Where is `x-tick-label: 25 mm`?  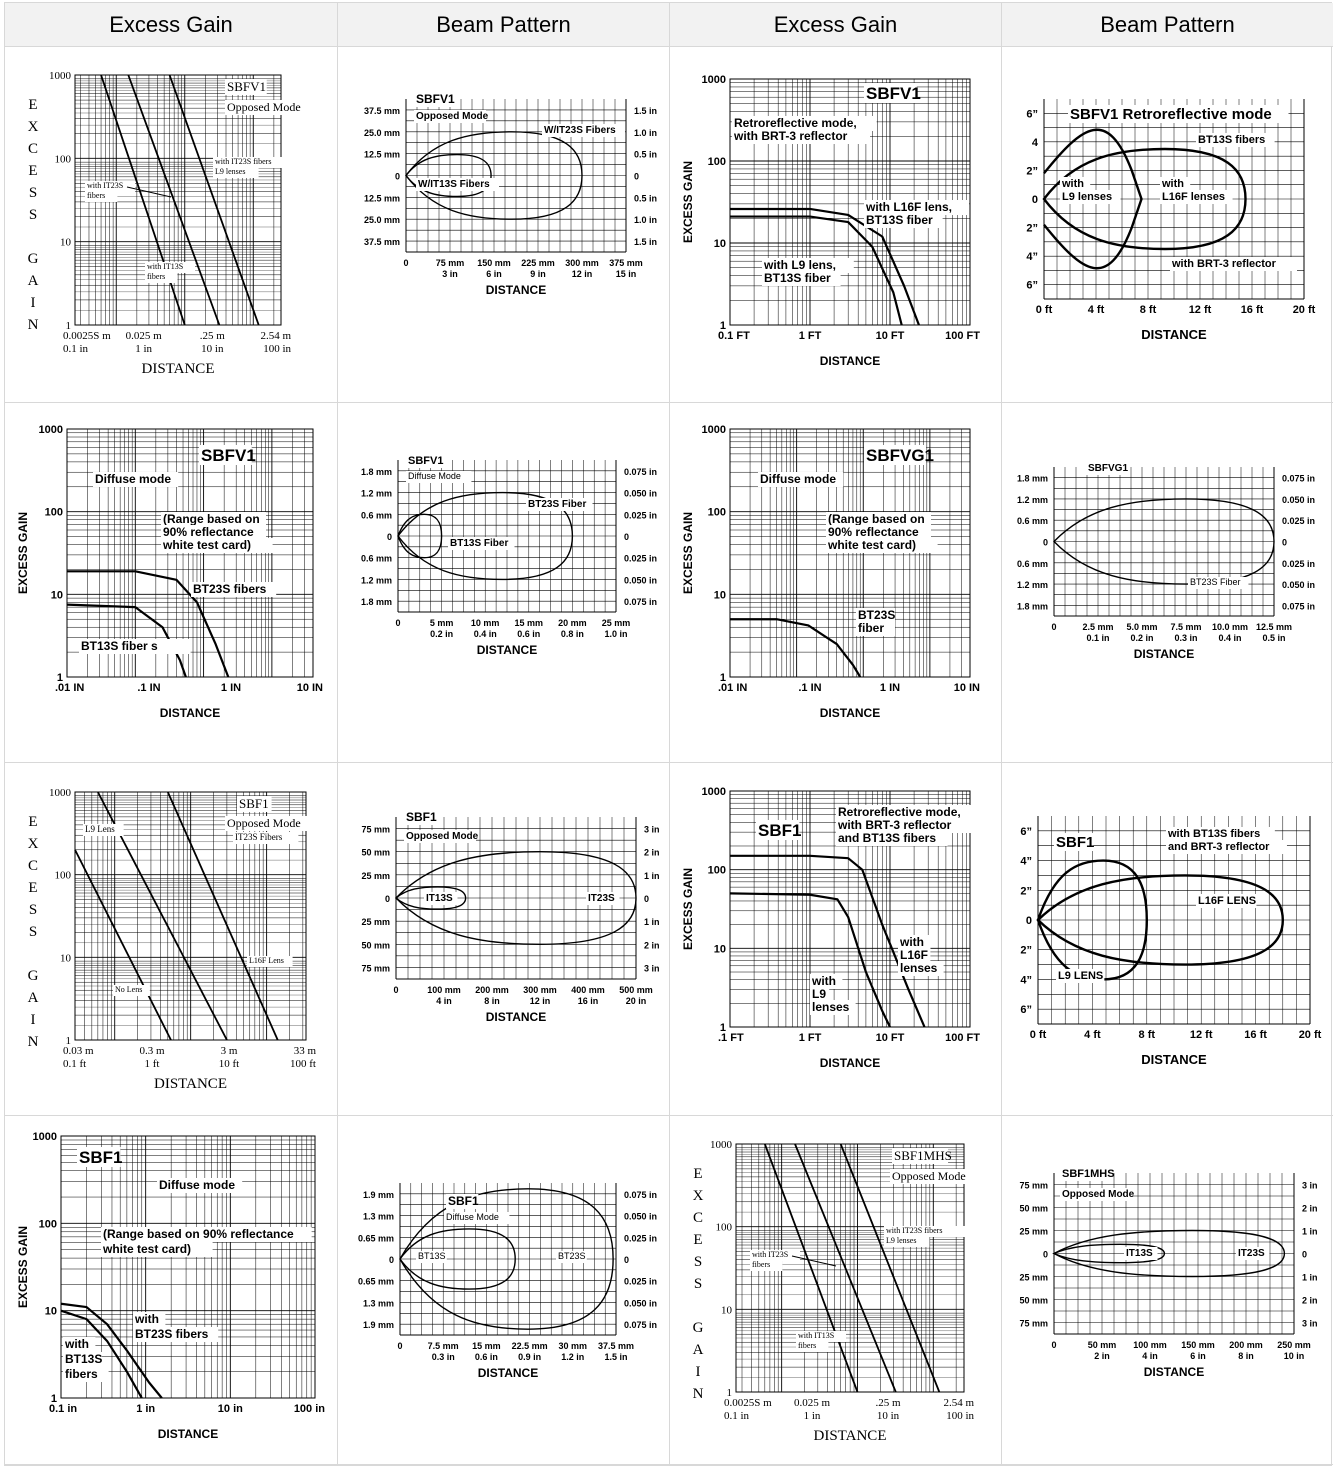 x-tick-label: 25 mm is located at coordinates (616, 623).